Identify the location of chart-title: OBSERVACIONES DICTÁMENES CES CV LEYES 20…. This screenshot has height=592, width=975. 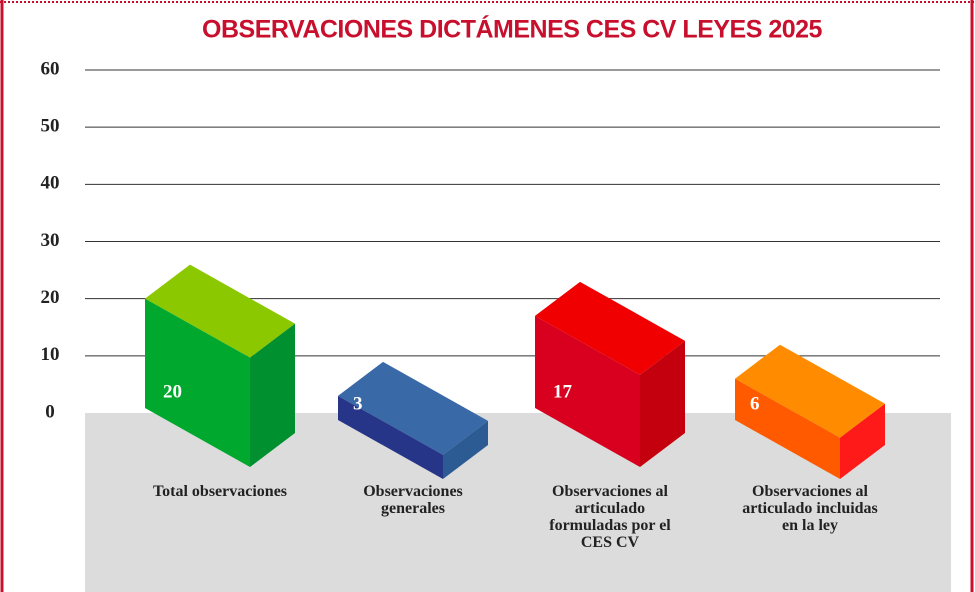
(512, 29).